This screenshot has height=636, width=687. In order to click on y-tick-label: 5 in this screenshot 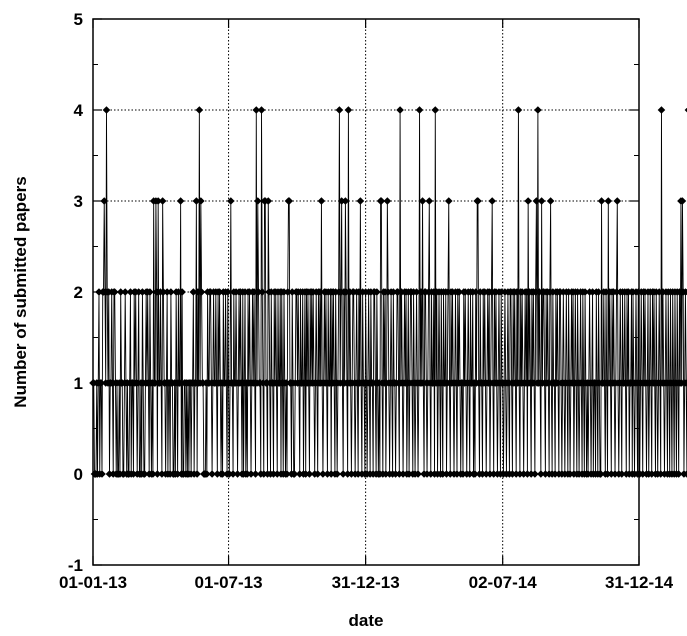, I will do `click(78, 19)`.